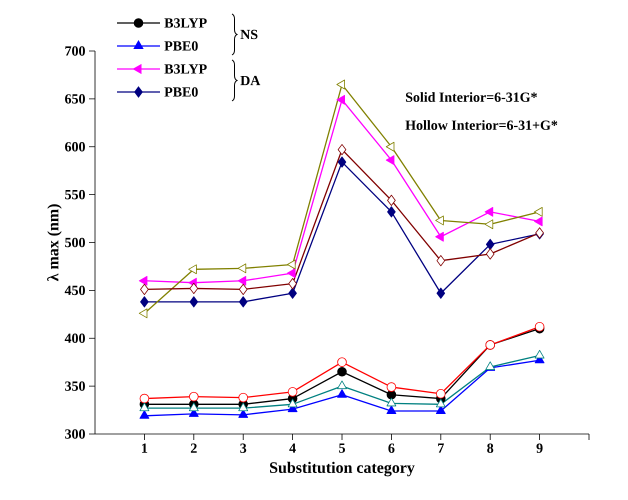 The image size is (628, 500). I want to click on x-tick-label: 1, so click(145, 448).